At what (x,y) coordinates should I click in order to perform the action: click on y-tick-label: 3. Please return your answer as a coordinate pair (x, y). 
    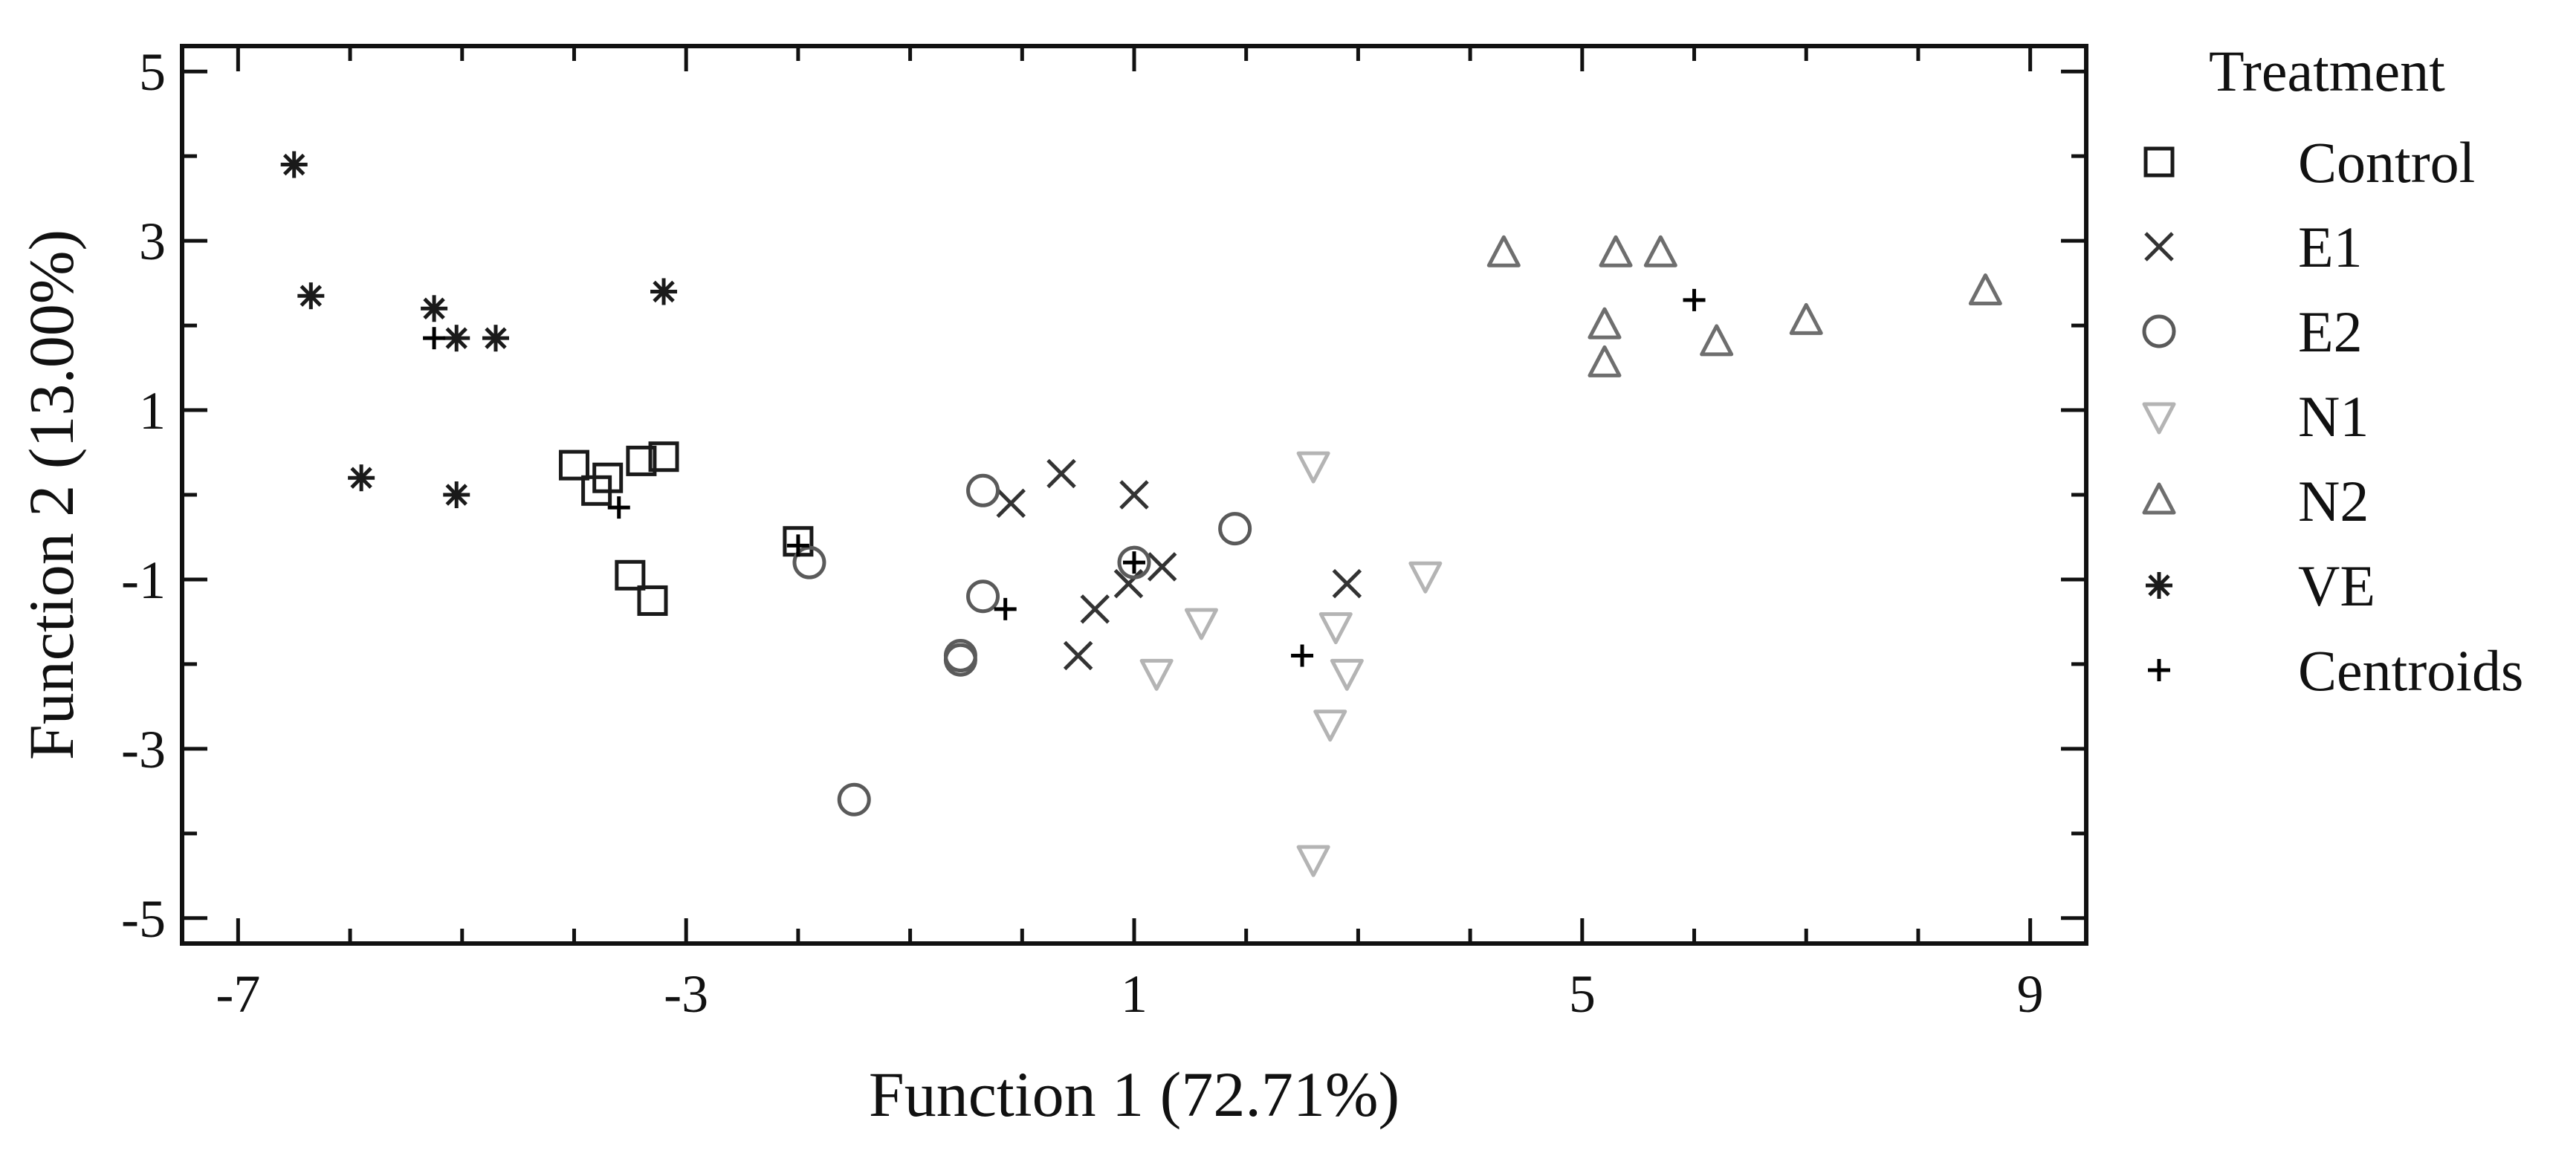
    Looking at the image, I should click on (152, 241).